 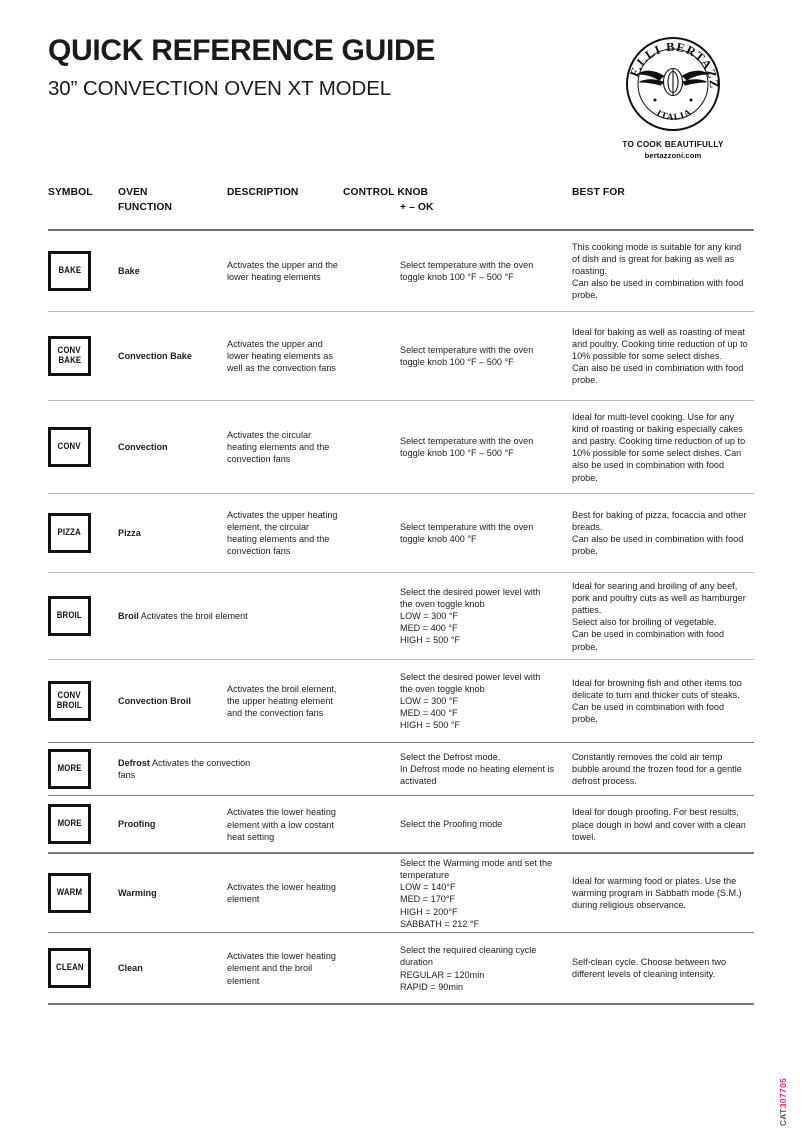 What do you see at coordinates (598, 192) in the screenshot?
I see `column-header-best-for: BEST FOR` at bounding box center [598, 192].